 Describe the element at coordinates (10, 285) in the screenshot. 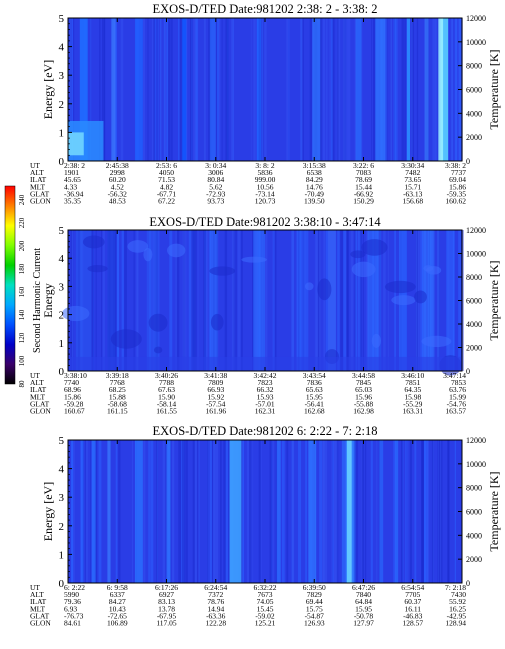

I see `colorbar-gradient` at that location.